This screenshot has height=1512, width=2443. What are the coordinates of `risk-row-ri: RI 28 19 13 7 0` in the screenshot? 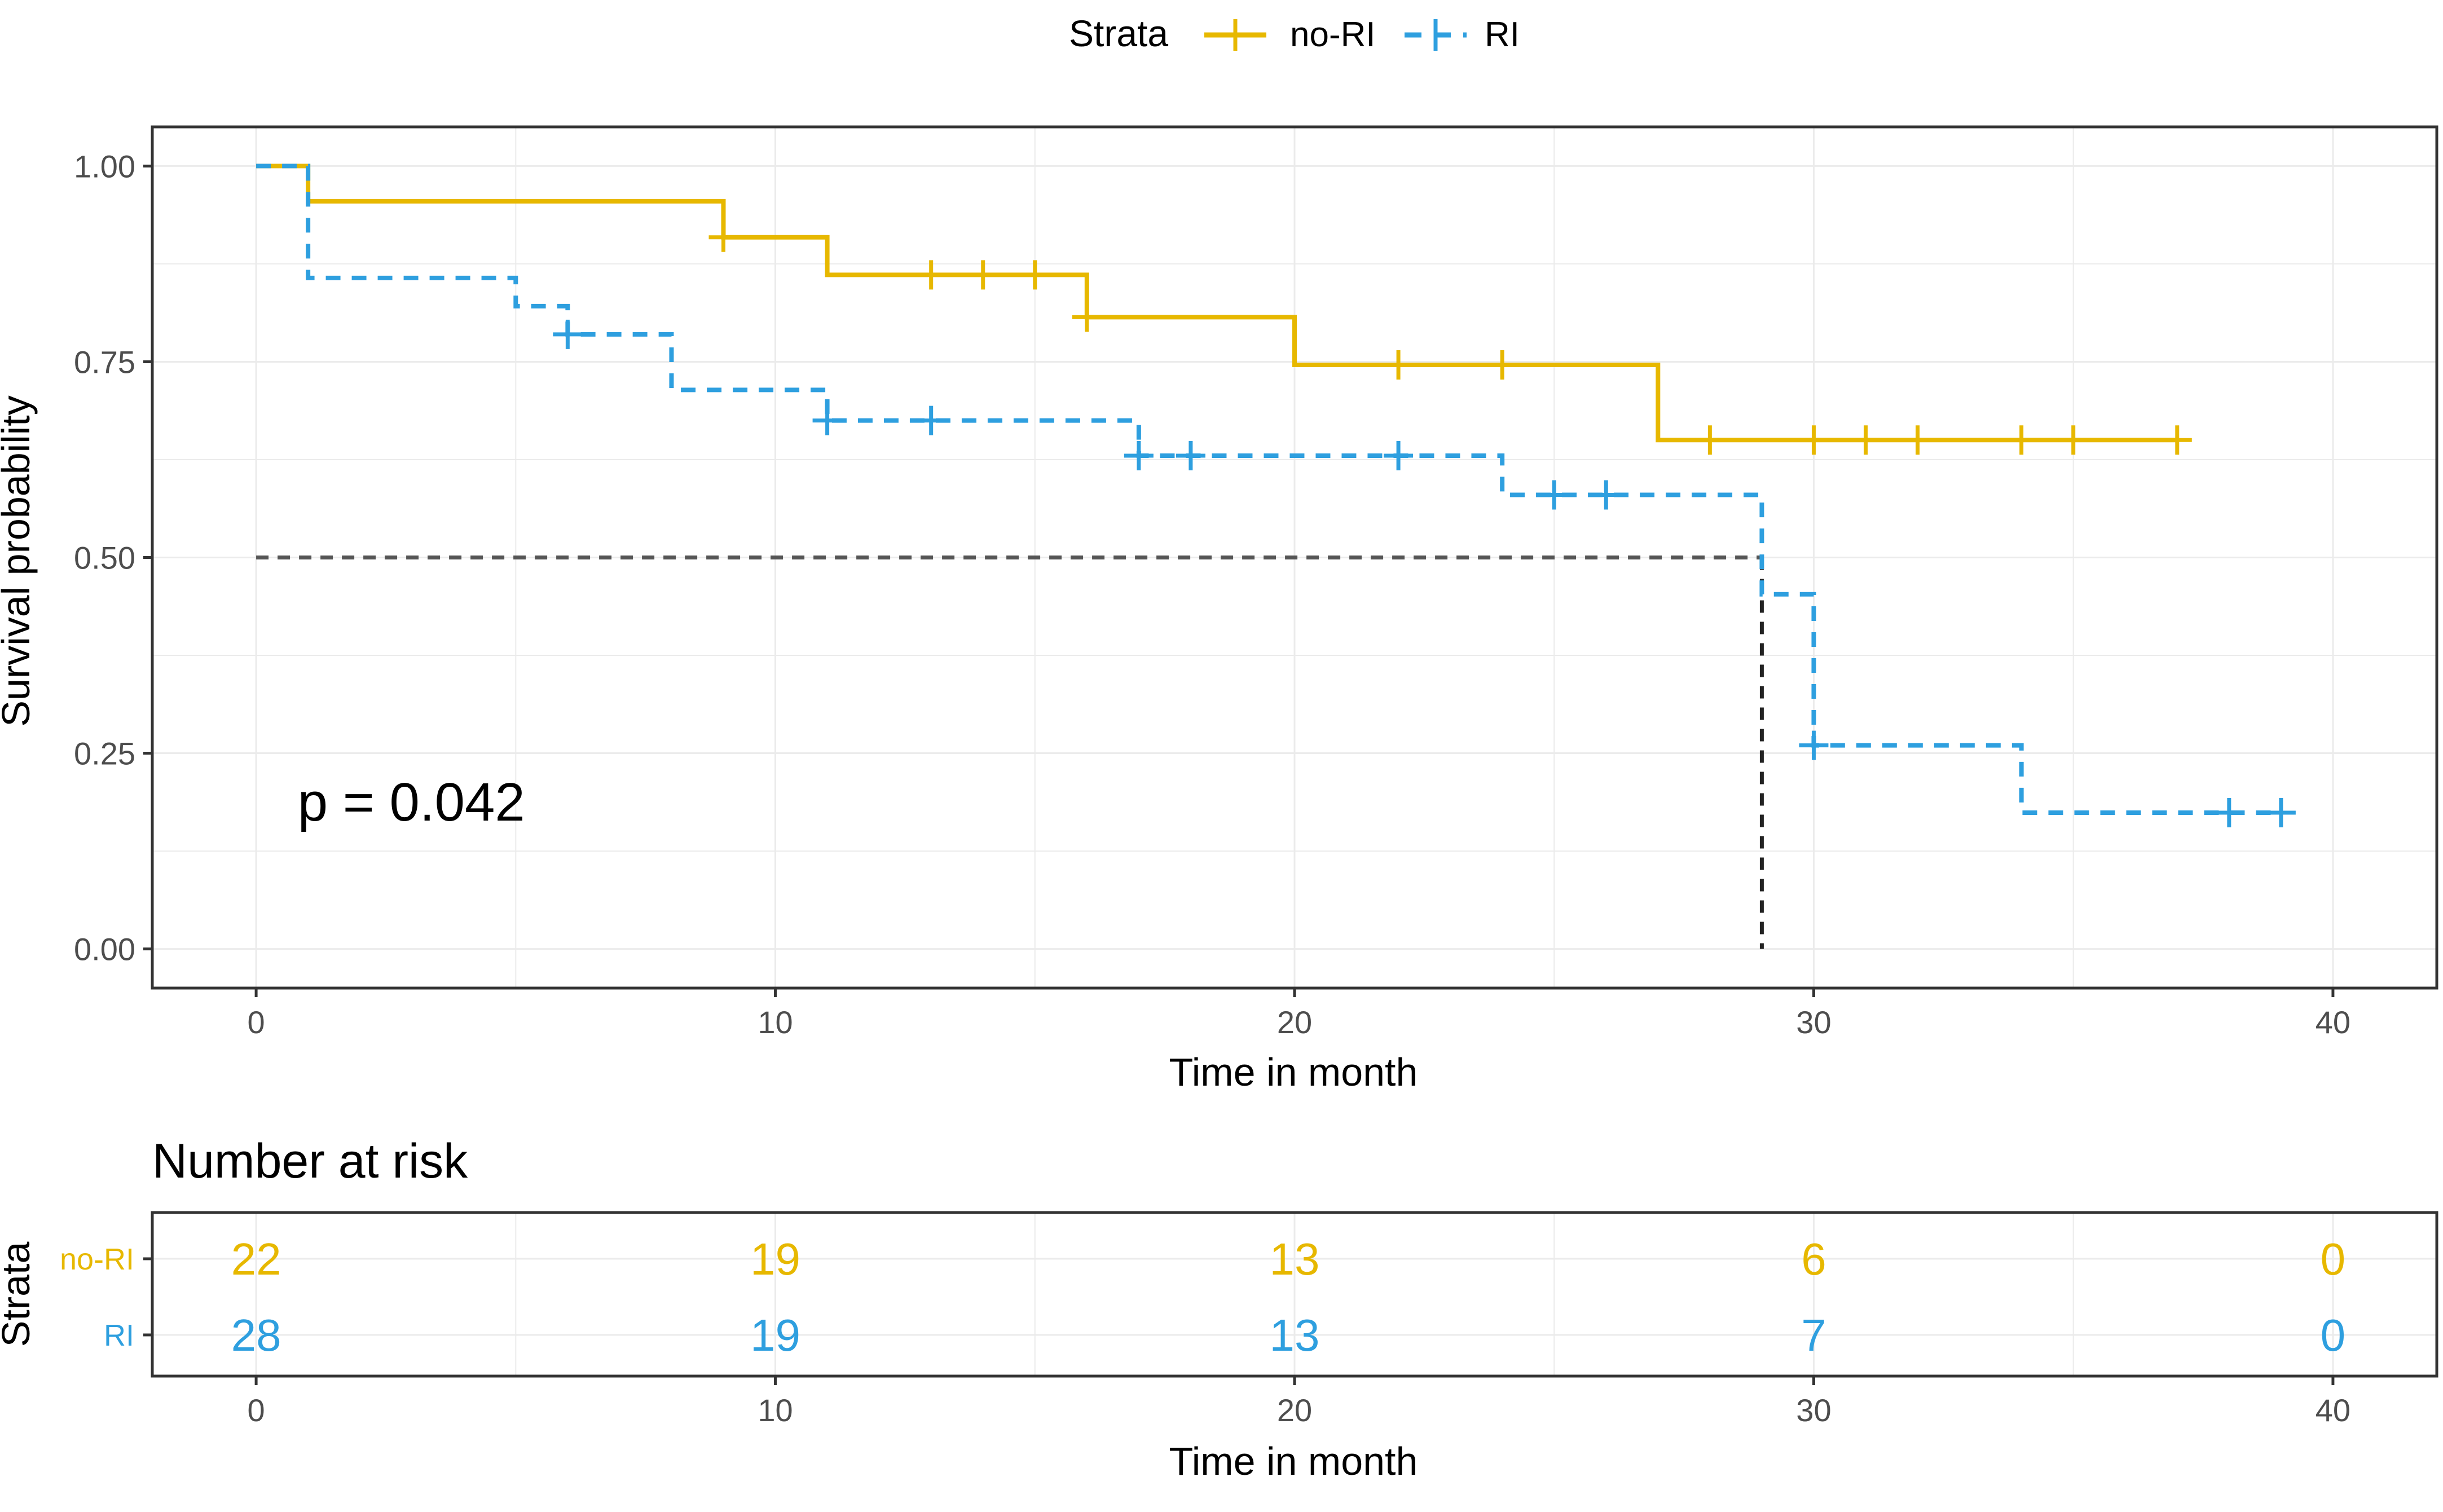 It's located at (1224, 1335).